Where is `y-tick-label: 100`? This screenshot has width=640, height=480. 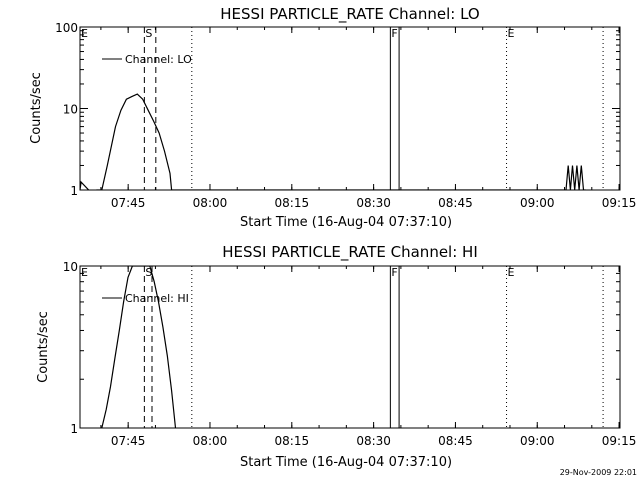
y-tick-label: 100 is located at coordinates (66, 28).